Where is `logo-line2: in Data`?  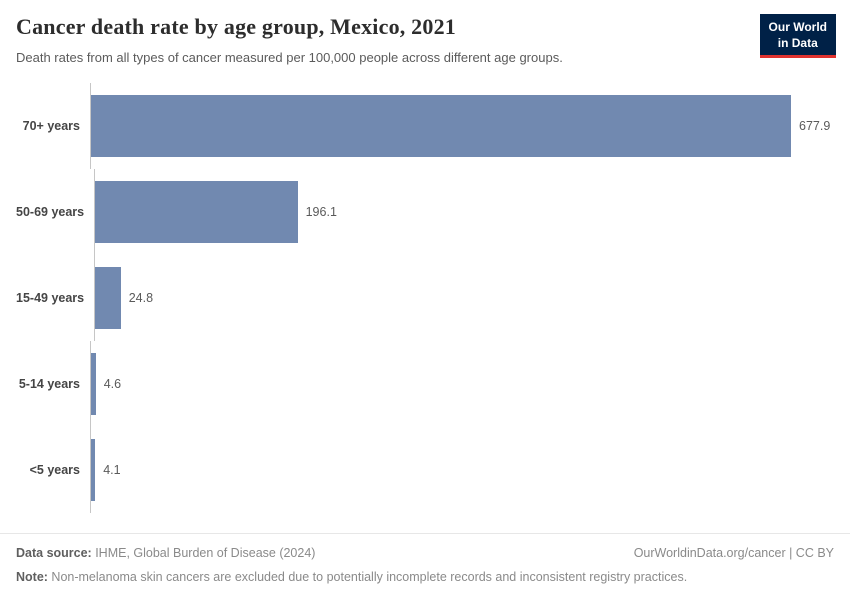
logo-line2: in Data is located at coordinates (797, 43).